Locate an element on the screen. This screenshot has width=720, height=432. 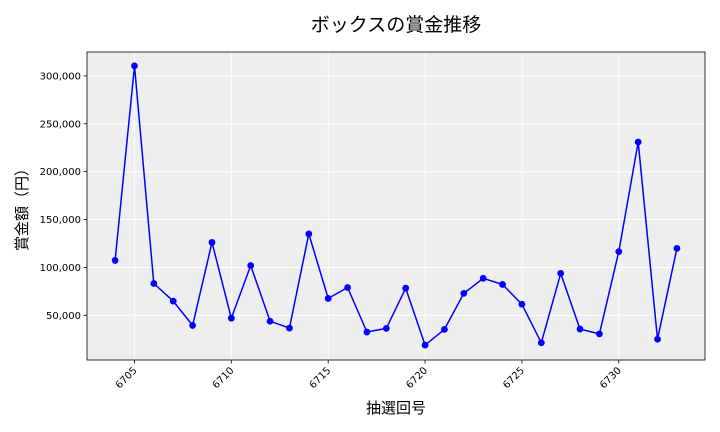
y-tick-label: 100,000 is located at coordinates (60, 268).